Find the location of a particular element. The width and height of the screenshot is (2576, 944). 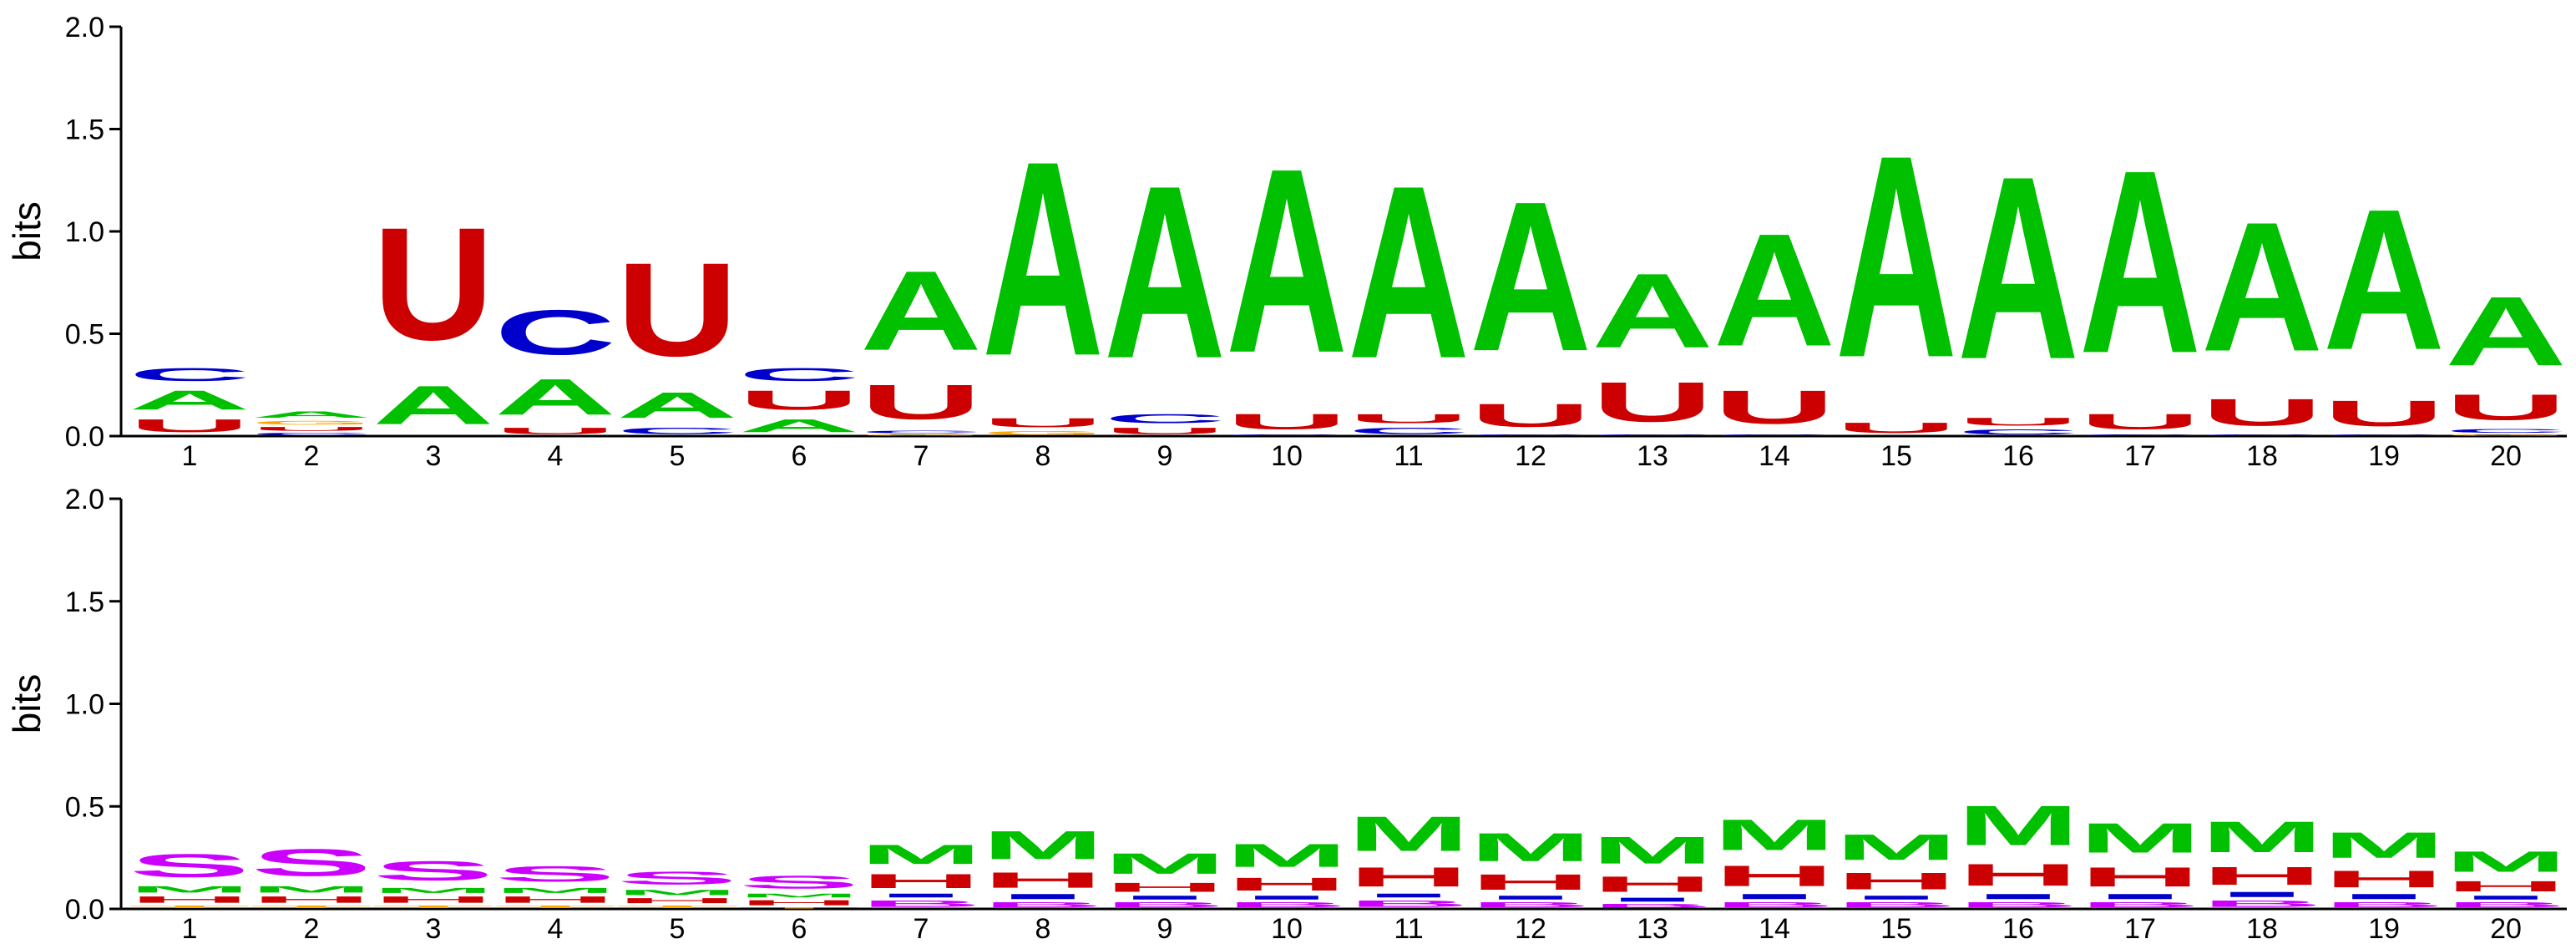

x-tick-label: 2 is located at coordinates (312, 929).